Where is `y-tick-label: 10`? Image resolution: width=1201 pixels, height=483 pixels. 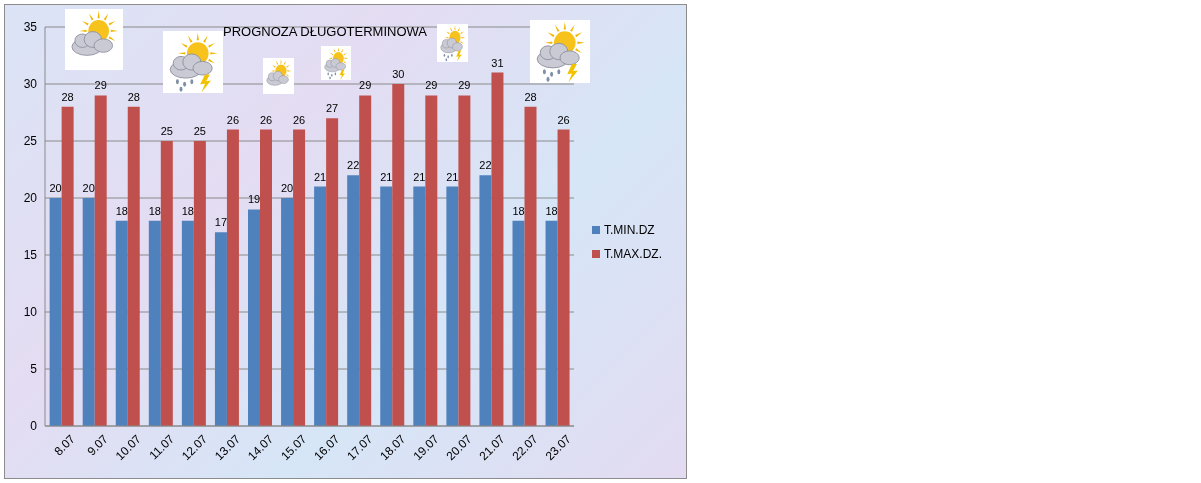
y-tick-label: 10 is located at coordinates (30, 312).